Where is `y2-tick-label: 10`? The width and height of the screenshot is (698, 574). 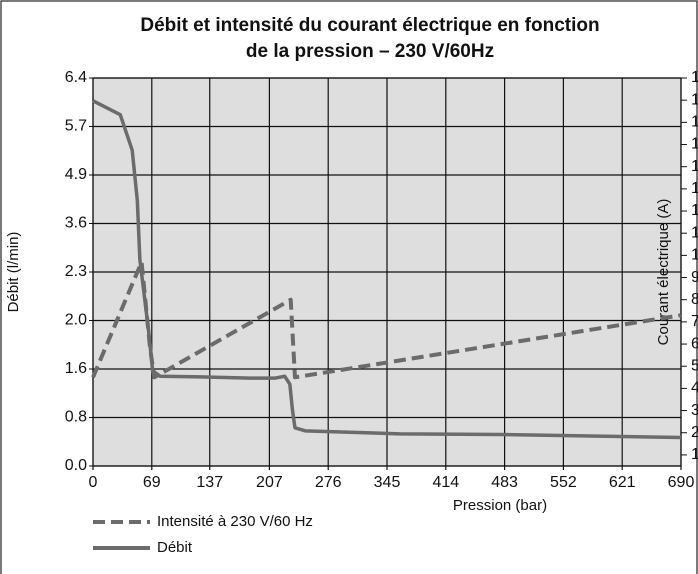 y2-tick-label: 10 is located at coordinates (694, 255).